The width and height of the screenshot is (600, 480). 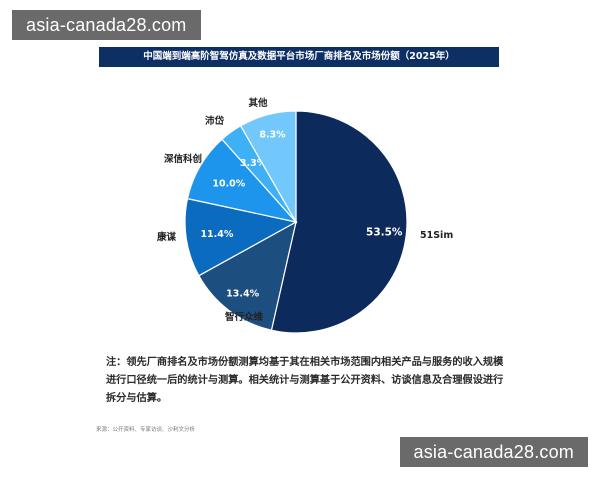 I want to click on category-label-2: 康谋, so click(x=166, y=237).